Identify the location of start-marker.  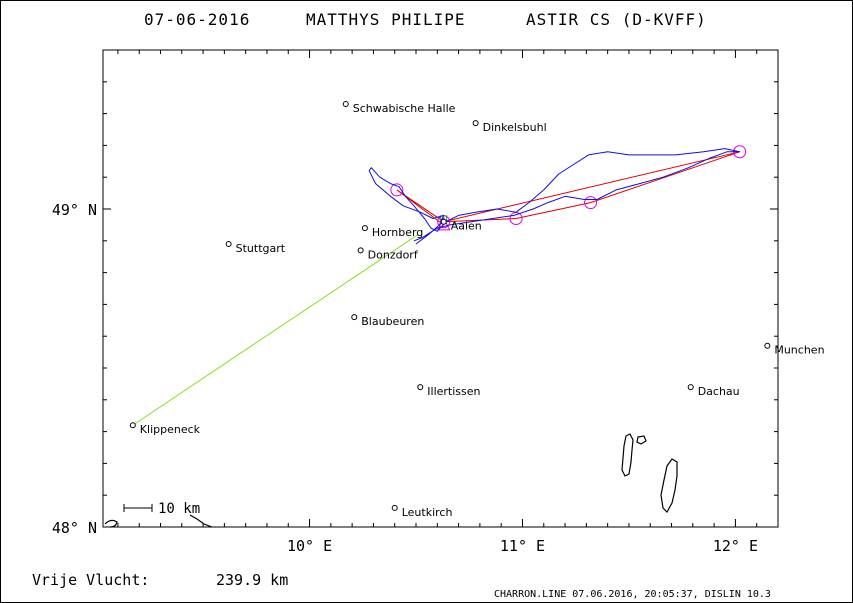
(443, 223).